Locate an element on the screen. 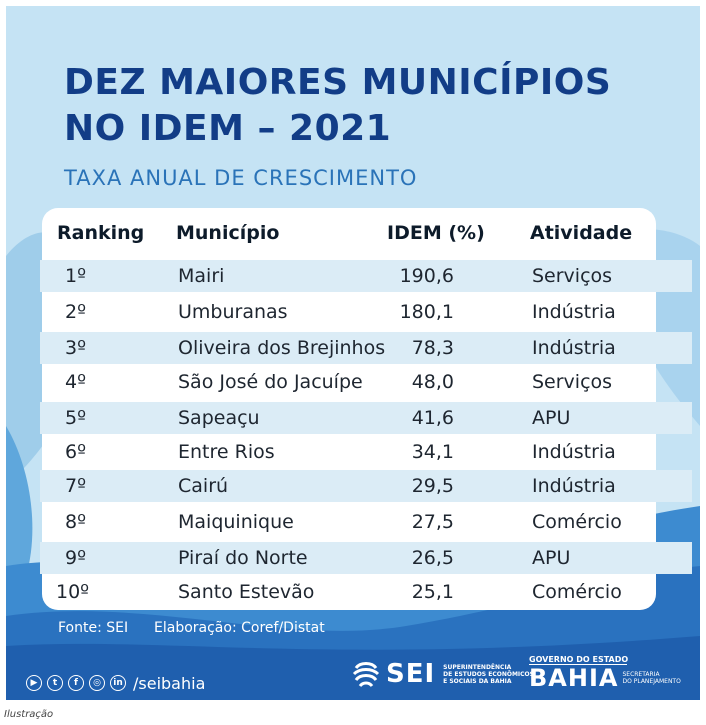 This screenshot has width=706, height=725. source-note: Fonte: SEI is located at coordinates (93, 628).